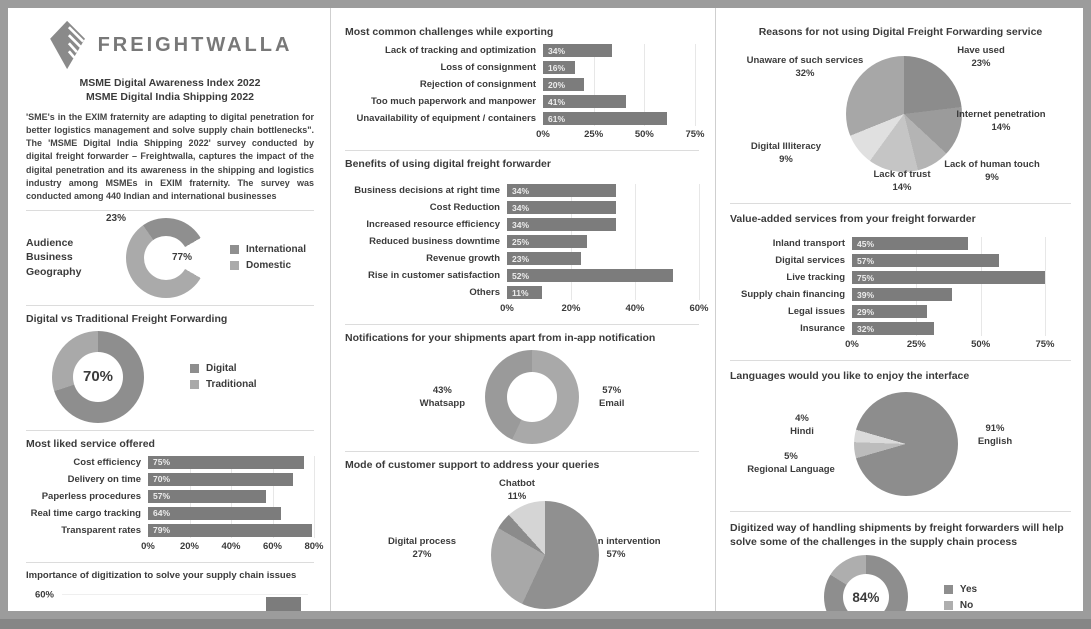  I want to click on bar-plot-area: 75% 70% 57% 64% 79% 0% 20% 40% 60% 80%, so click(232, 505).